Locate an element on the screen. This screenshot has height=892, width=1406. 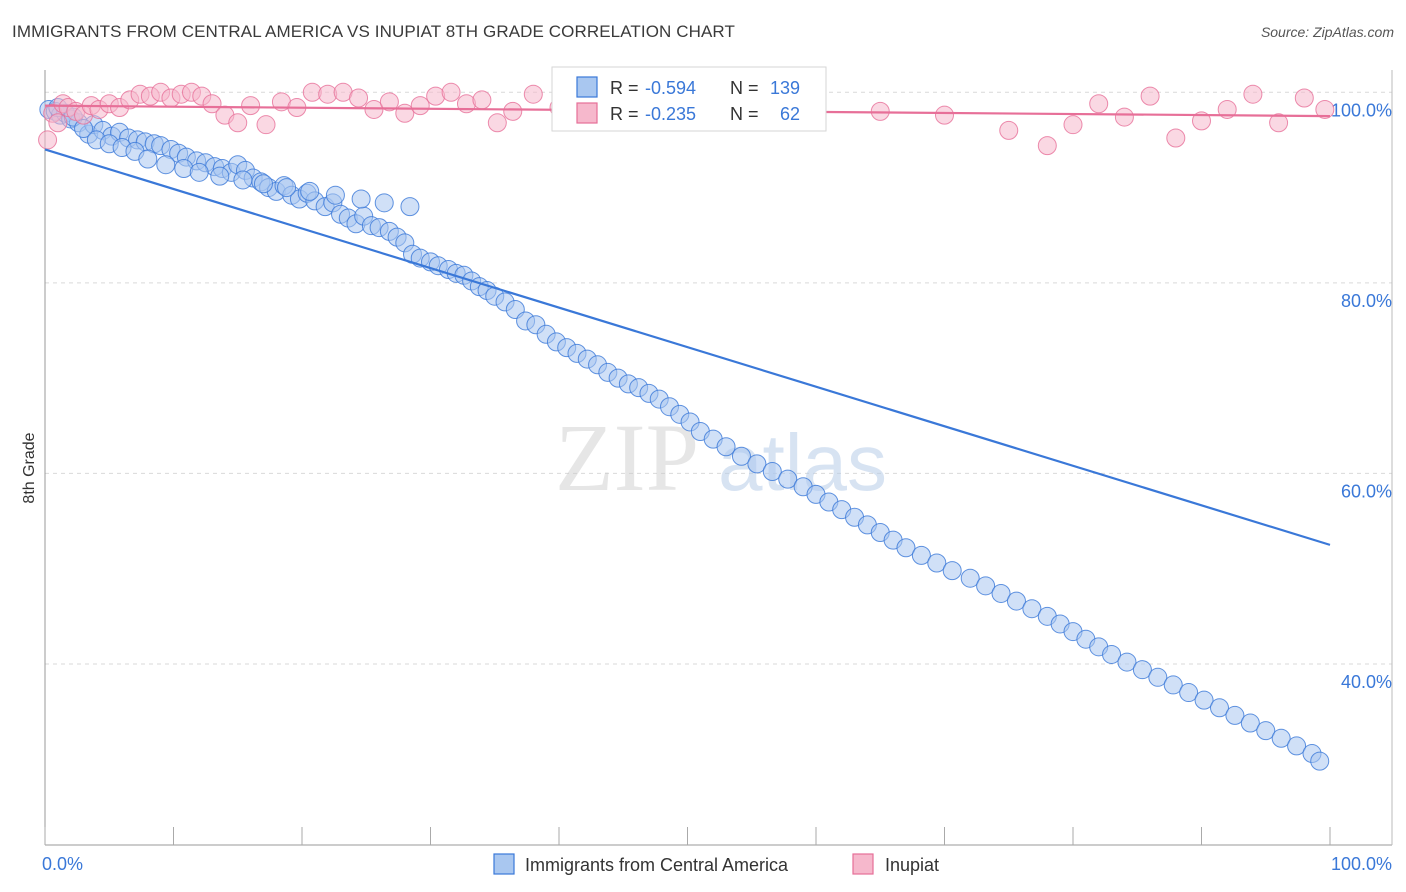
source-label: Source: ZipAtlas.com is located at coordinates (1327, 32).